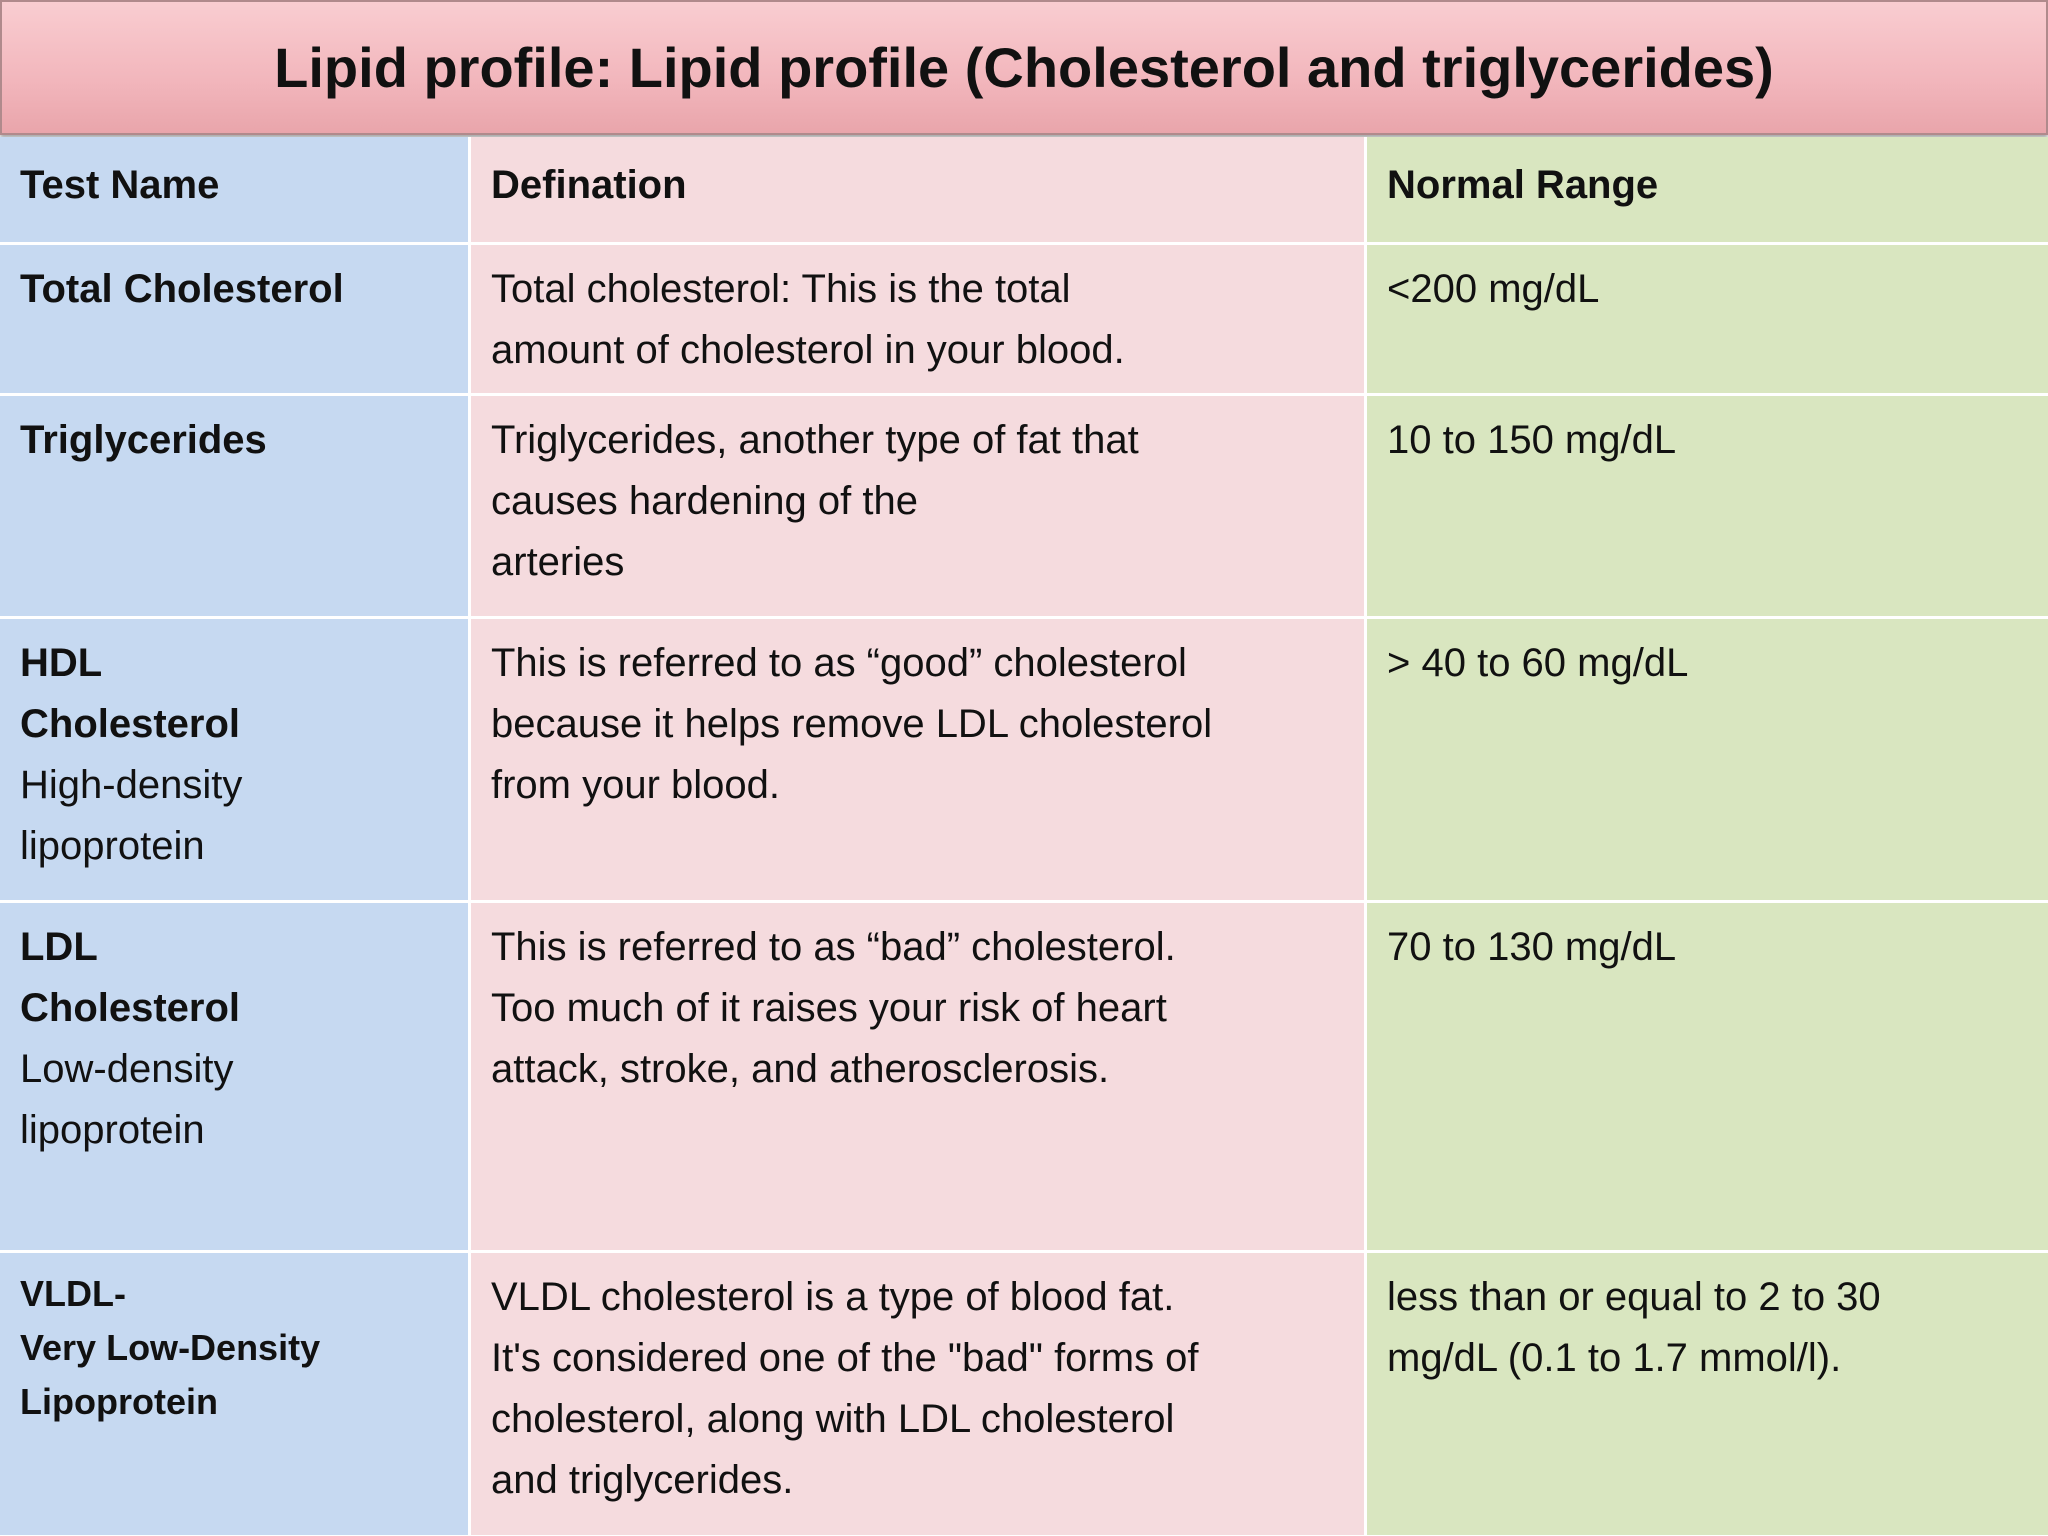 This screenshot has width=2048, height=1536. I want to click on test-name: VLDL-, so click(73, 1293).